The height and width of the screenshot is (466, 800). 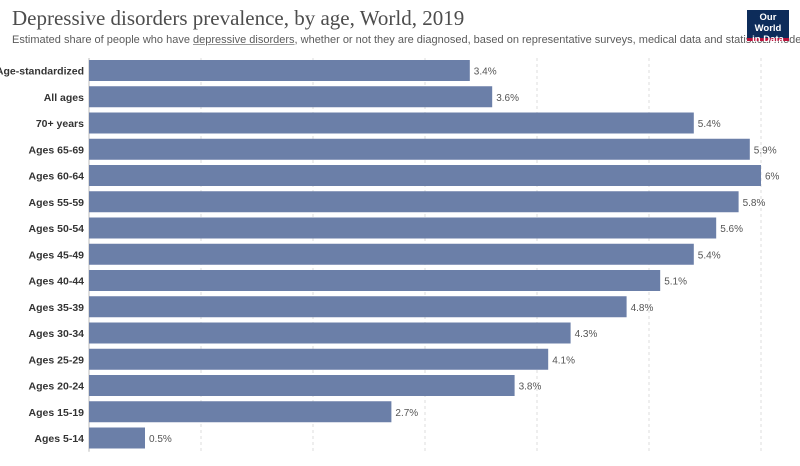 I want to click on category-label: Ages 65-69, so click(x=57, y=150).